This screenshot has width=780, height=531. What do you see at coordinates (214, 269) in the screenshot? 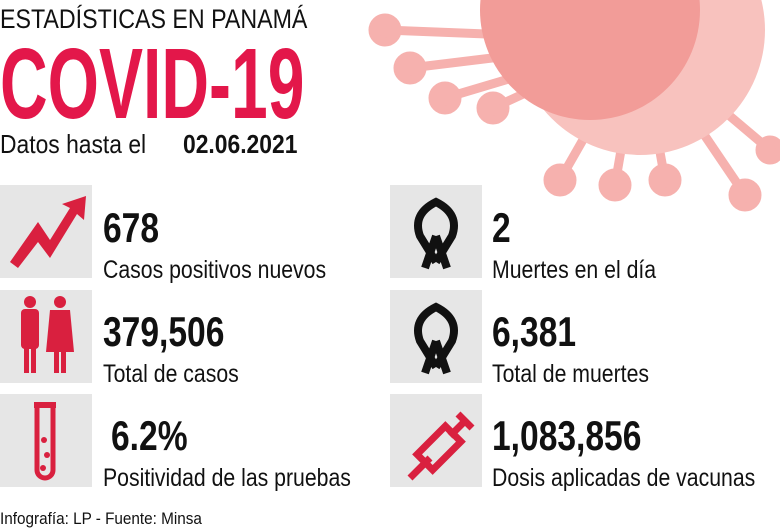
I see `stat-label: Casos positivos nuevos` at bounding box center [214, 269].